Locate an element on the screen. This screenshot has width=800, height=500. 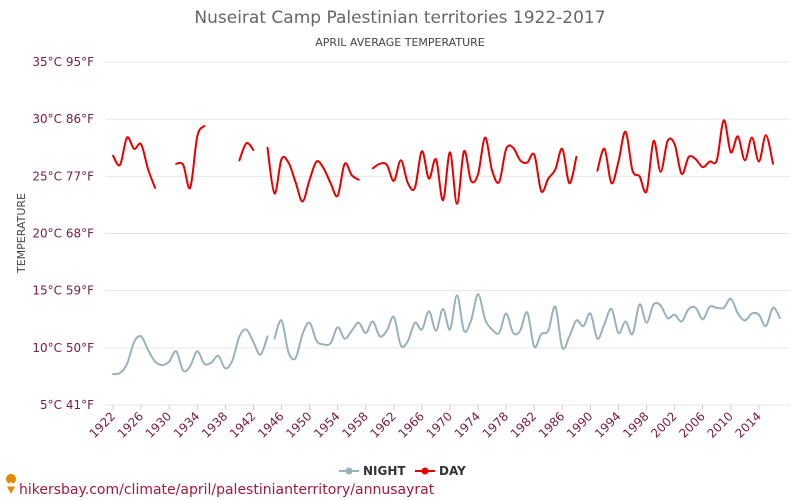
x-tick-label: 1982 is located at coordinates (523, 424).